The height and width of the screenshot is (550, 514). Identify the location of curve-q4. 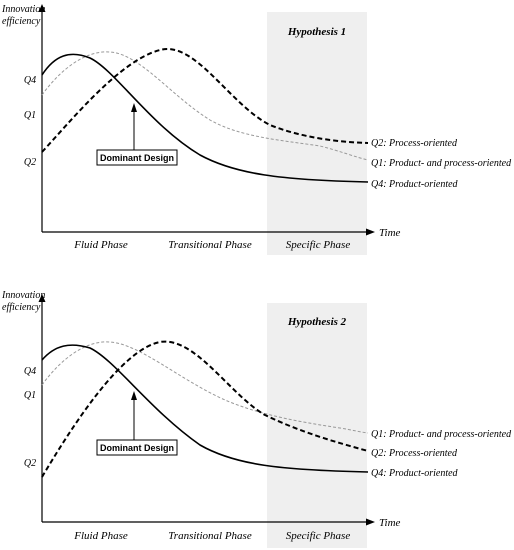
(205, 408).